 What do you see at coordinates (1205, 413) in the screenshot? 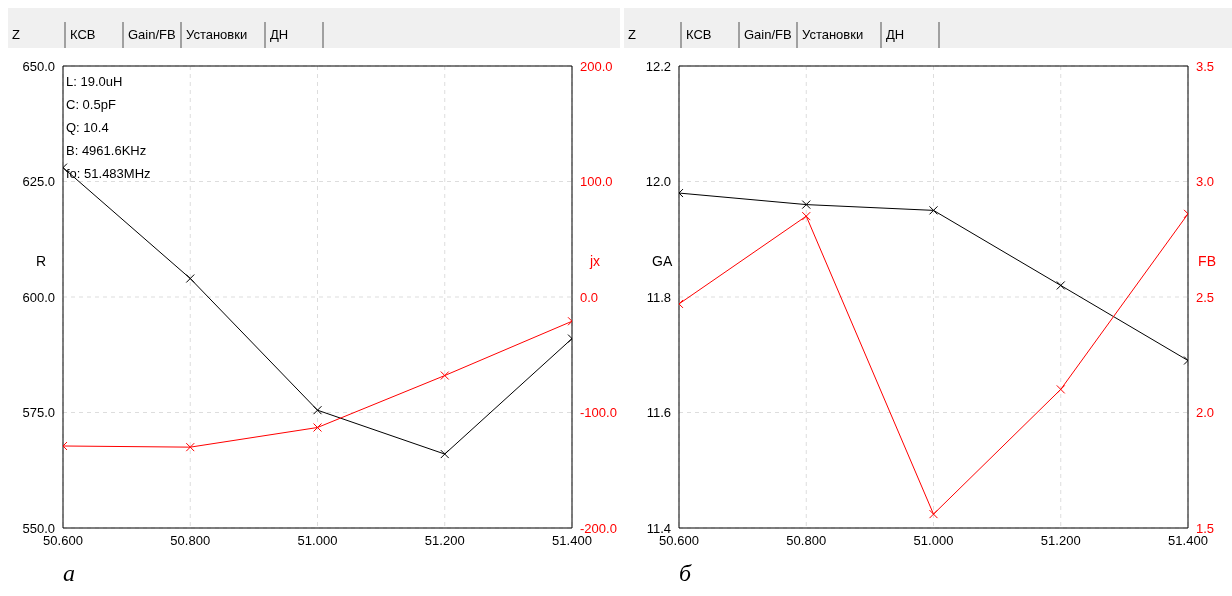
I see `y2-tick-label: 2.0` at bounding box center [1205, 413].